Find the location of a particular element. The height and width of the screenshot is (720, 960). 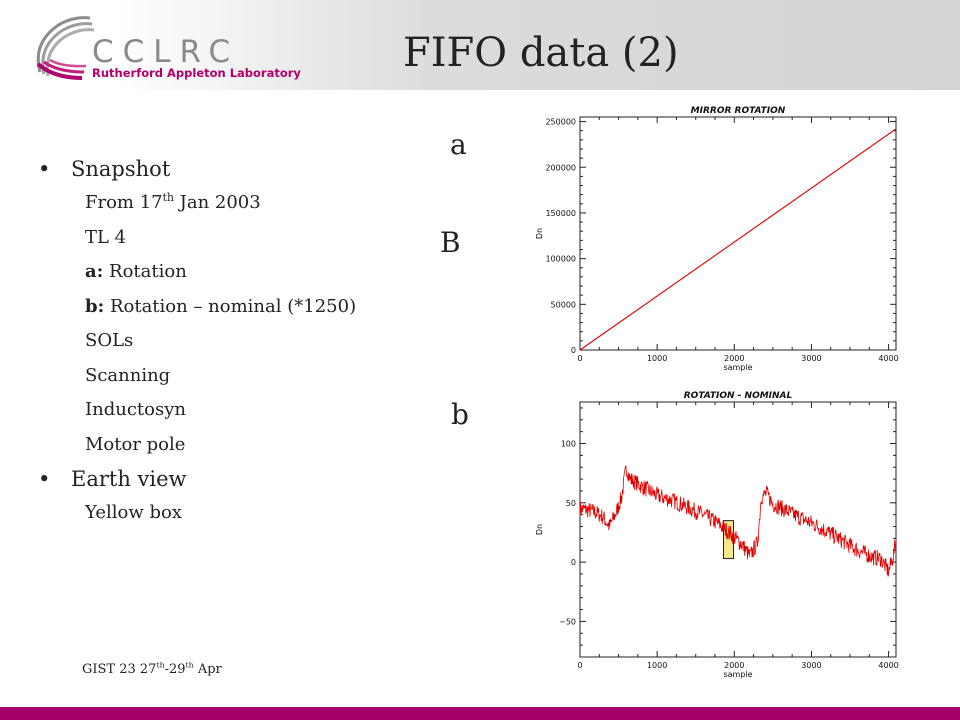

chart-title: ROTATION - NOMINAL is located at coordinates (738, 396).